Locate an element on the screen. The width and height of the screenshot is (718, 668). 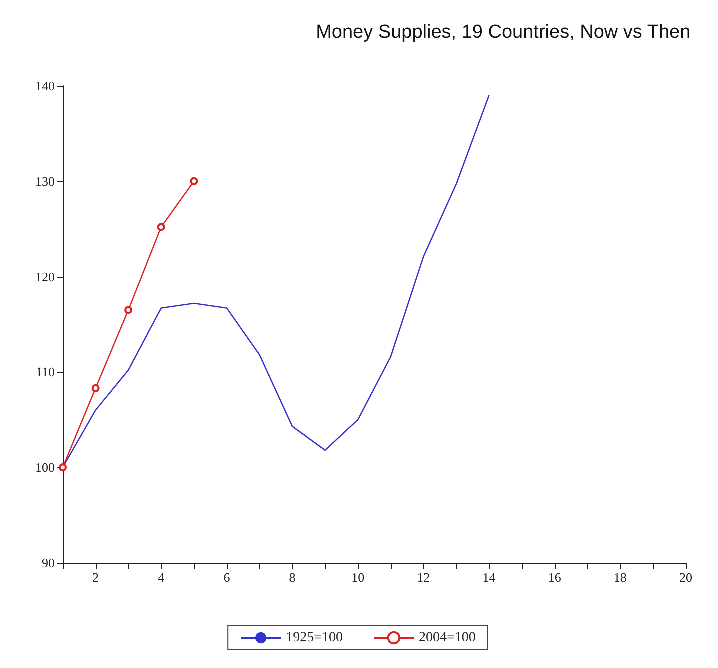
legend-label: 1925=100 is located at coordinates (315, 638).